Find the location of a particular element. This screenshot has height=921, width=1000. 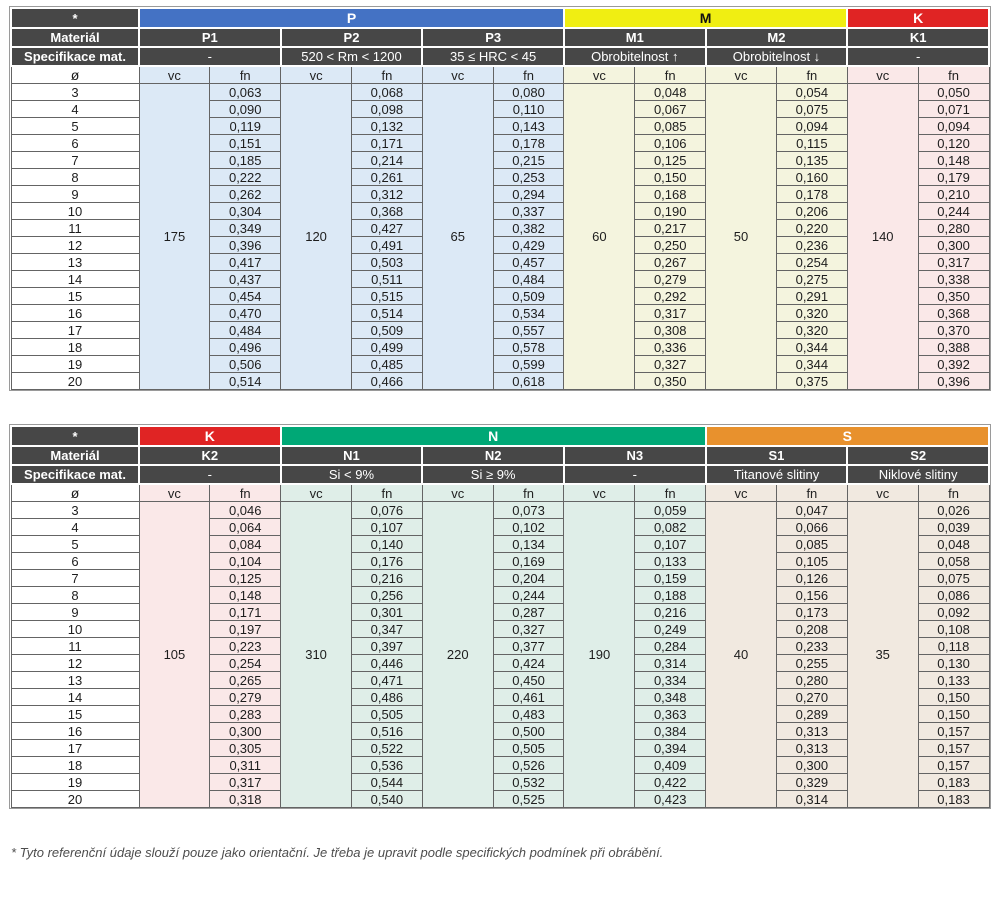

table-row-d14: 14 0,437 0,511 0,484 0,279 0,275 0,338 is located at coordinates (500, 279).